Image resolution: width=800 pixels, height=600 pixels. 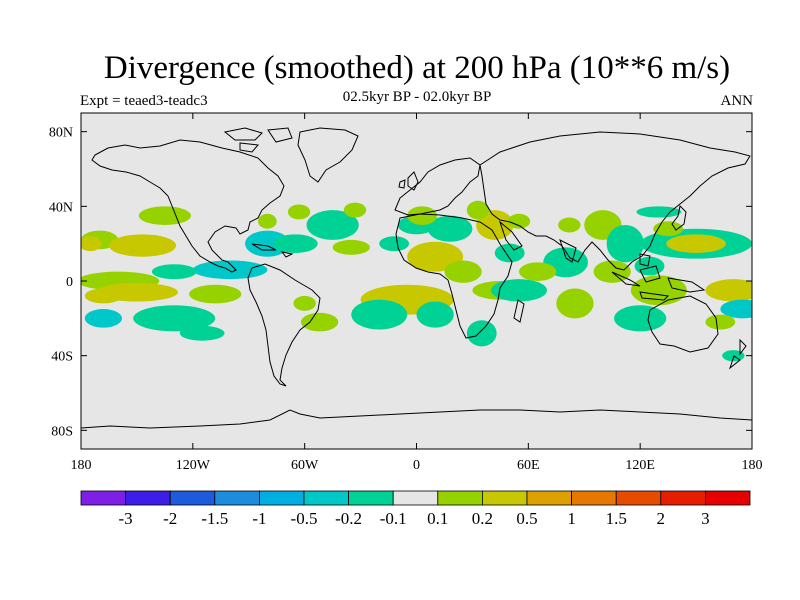 What do you see at coordinates (272, 250) in the screenshot?
I see `coastline-caribbean` at bounding box center [272, 250].